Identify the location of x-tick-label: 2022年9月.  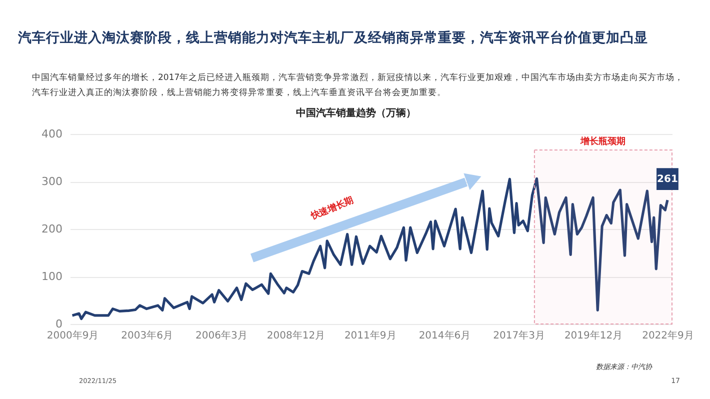
(668, 336).